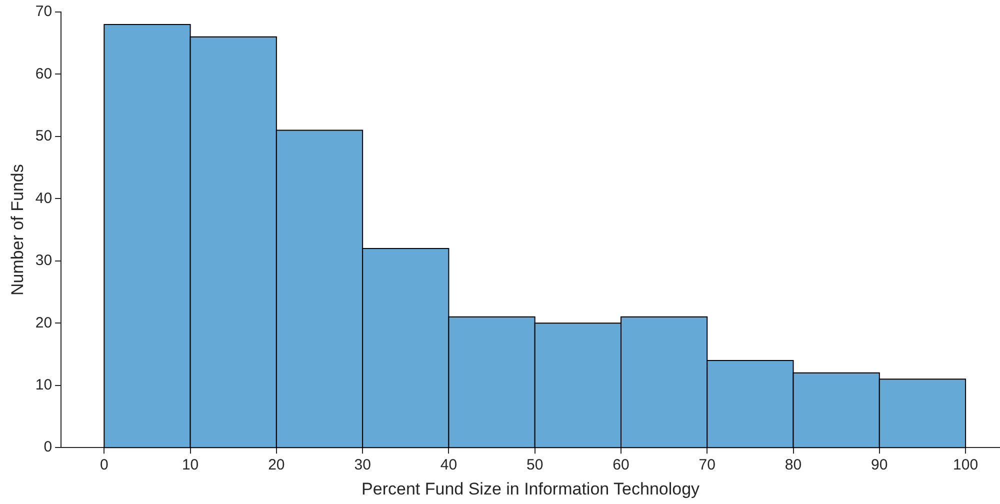 This screenshot has height=504, width=1000. Describe the element at coordinates (449, 465) in the screenshot. I see `x-tick-label: 40` at that location.